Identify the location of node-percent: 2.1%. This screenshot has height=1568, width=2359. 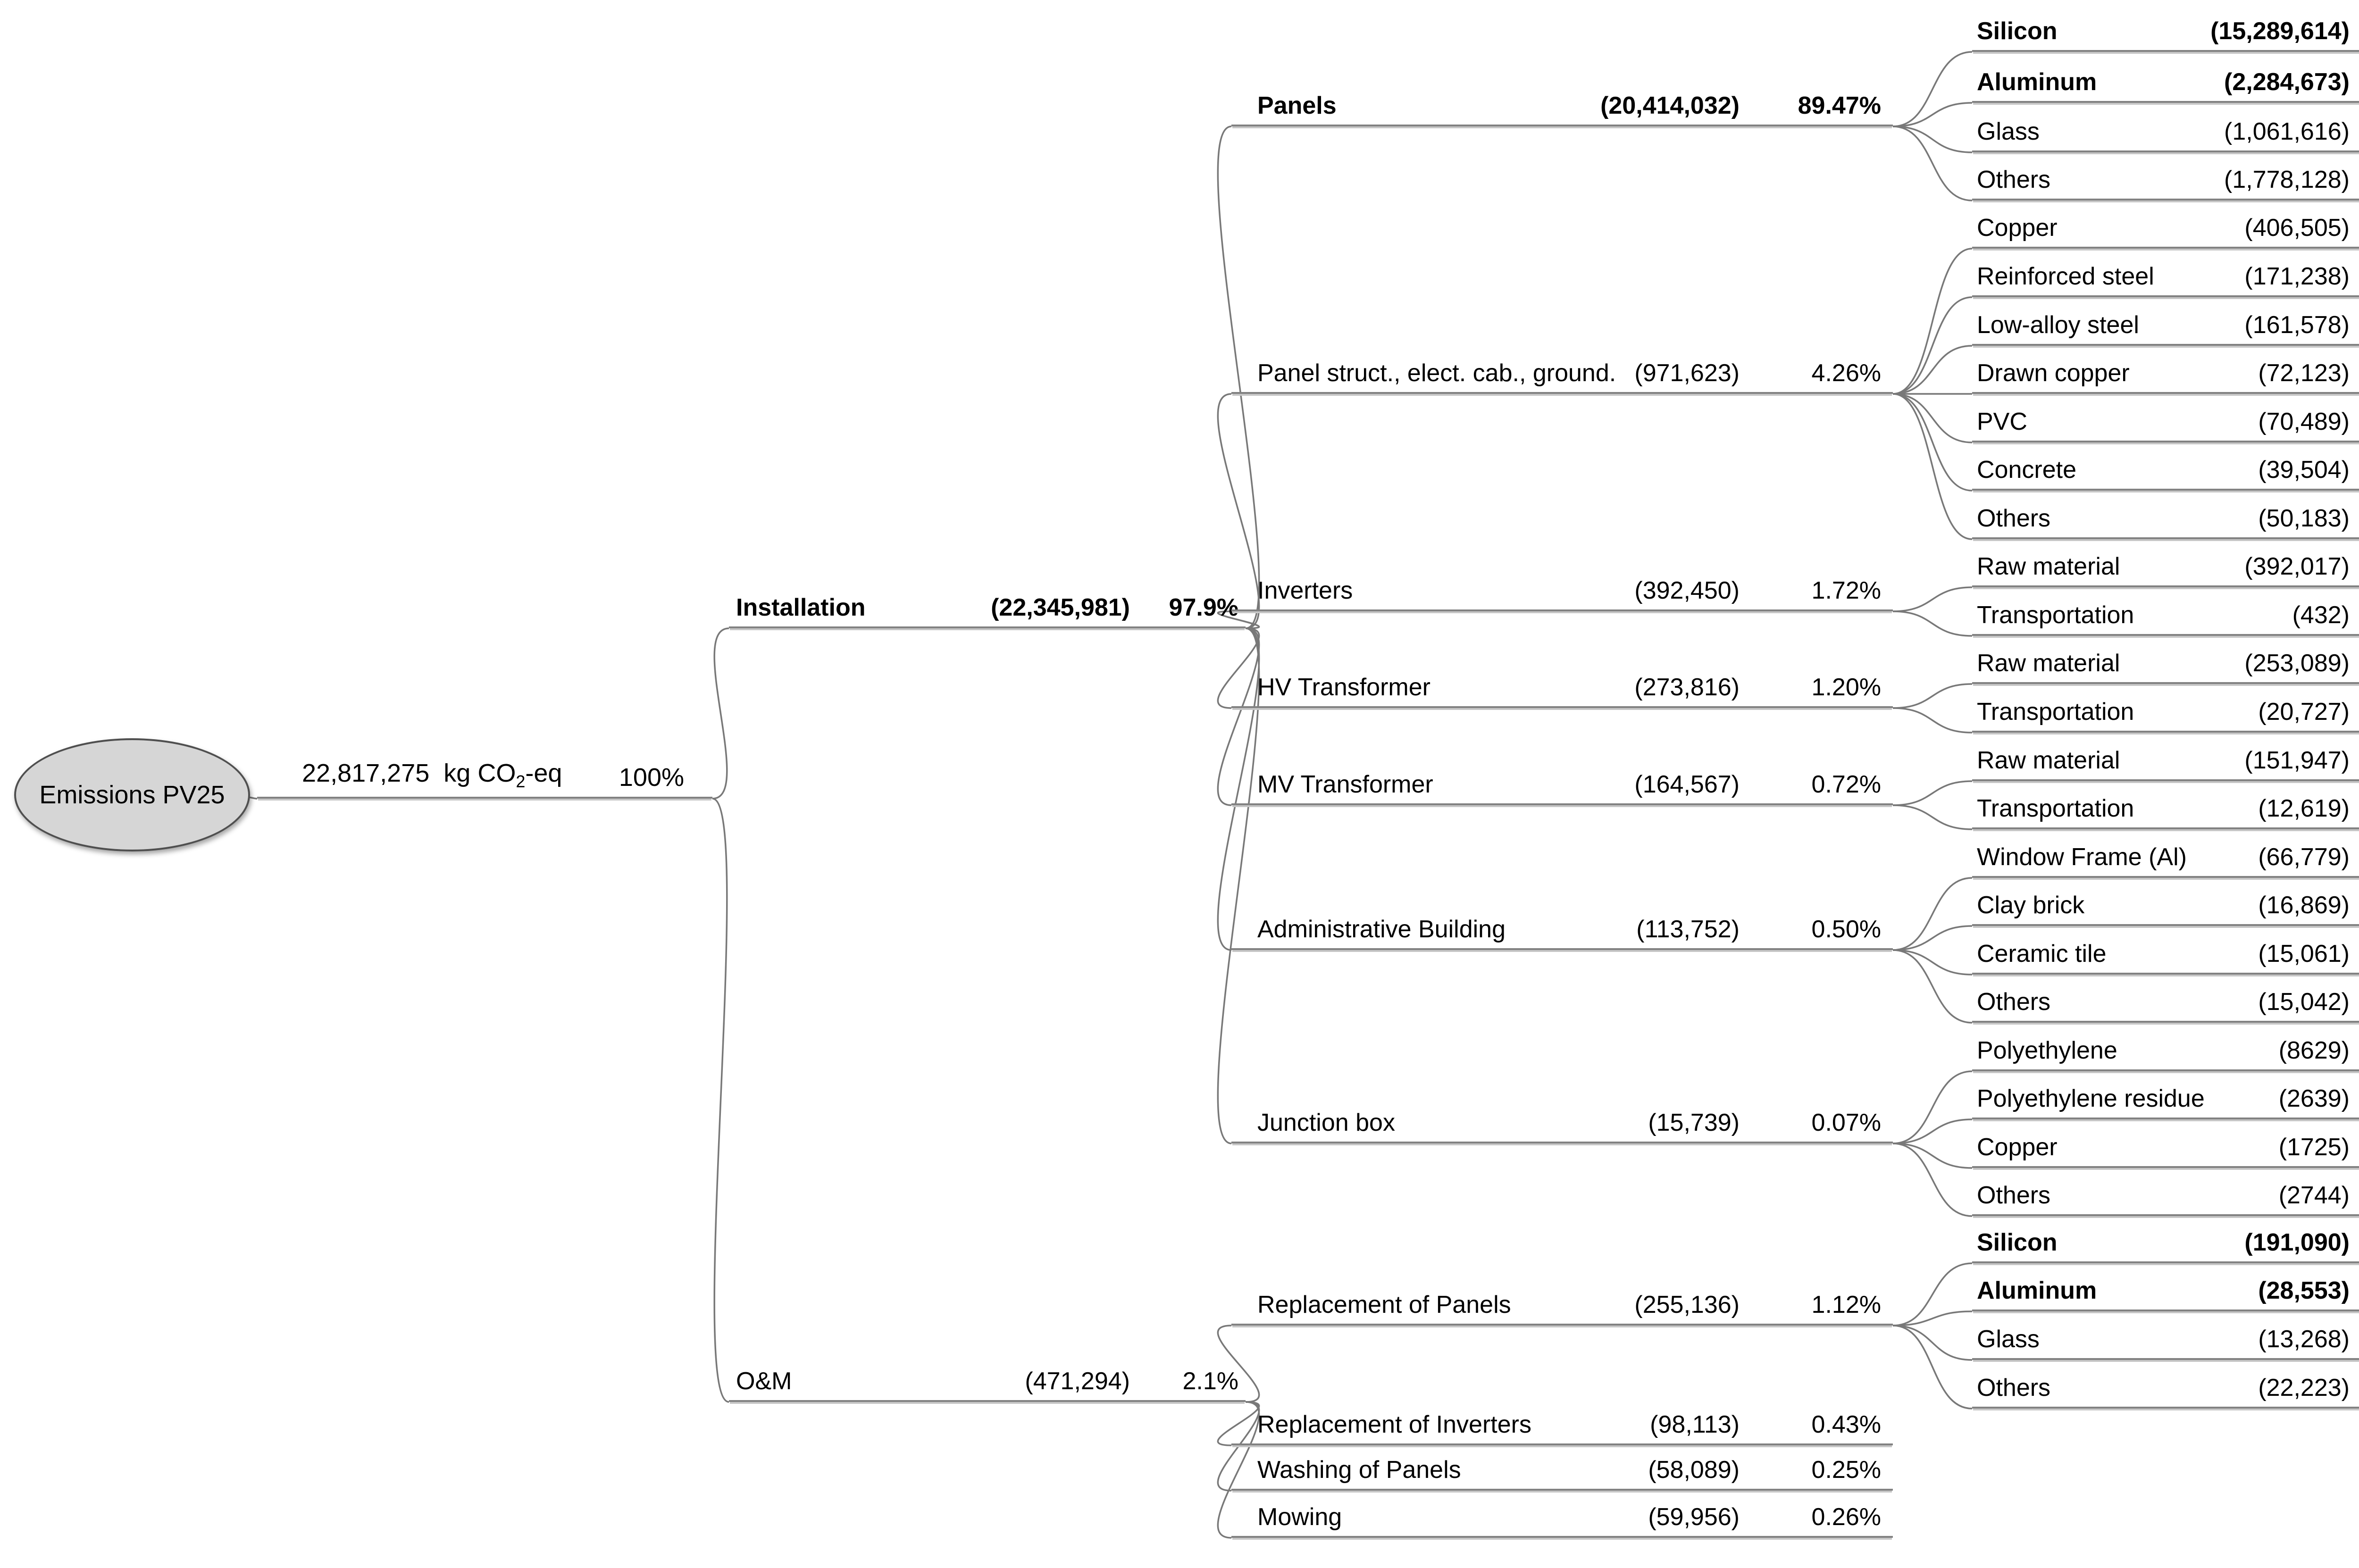
(1210, 1381).